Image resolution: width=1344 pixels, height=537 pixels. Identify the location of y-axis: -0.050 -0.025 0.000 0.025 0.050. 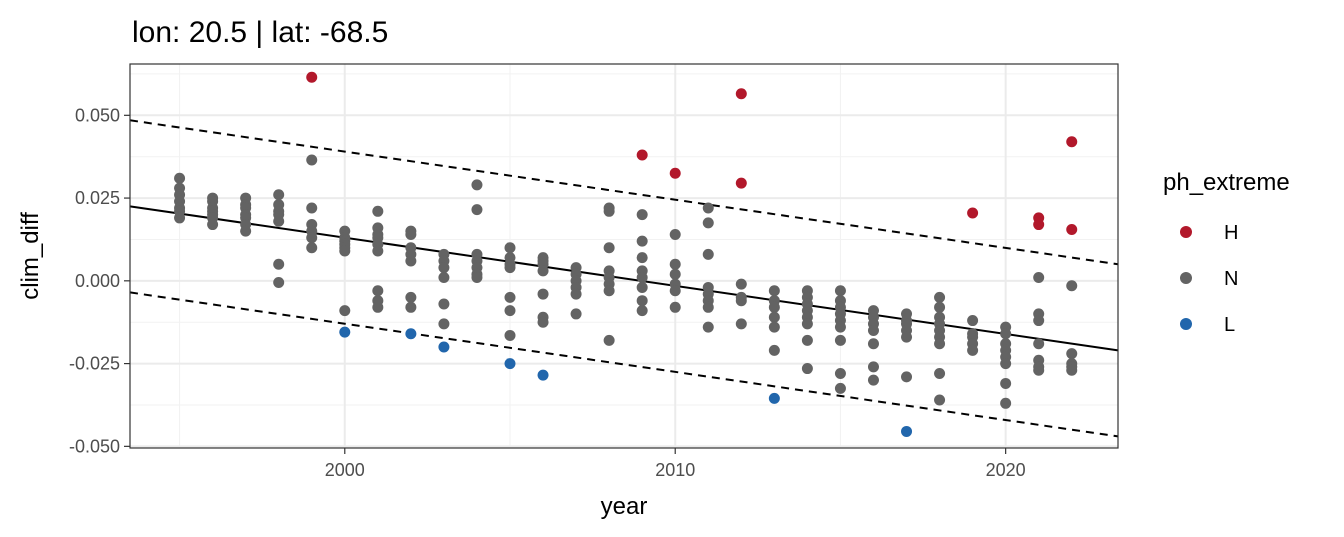
(99, 280).